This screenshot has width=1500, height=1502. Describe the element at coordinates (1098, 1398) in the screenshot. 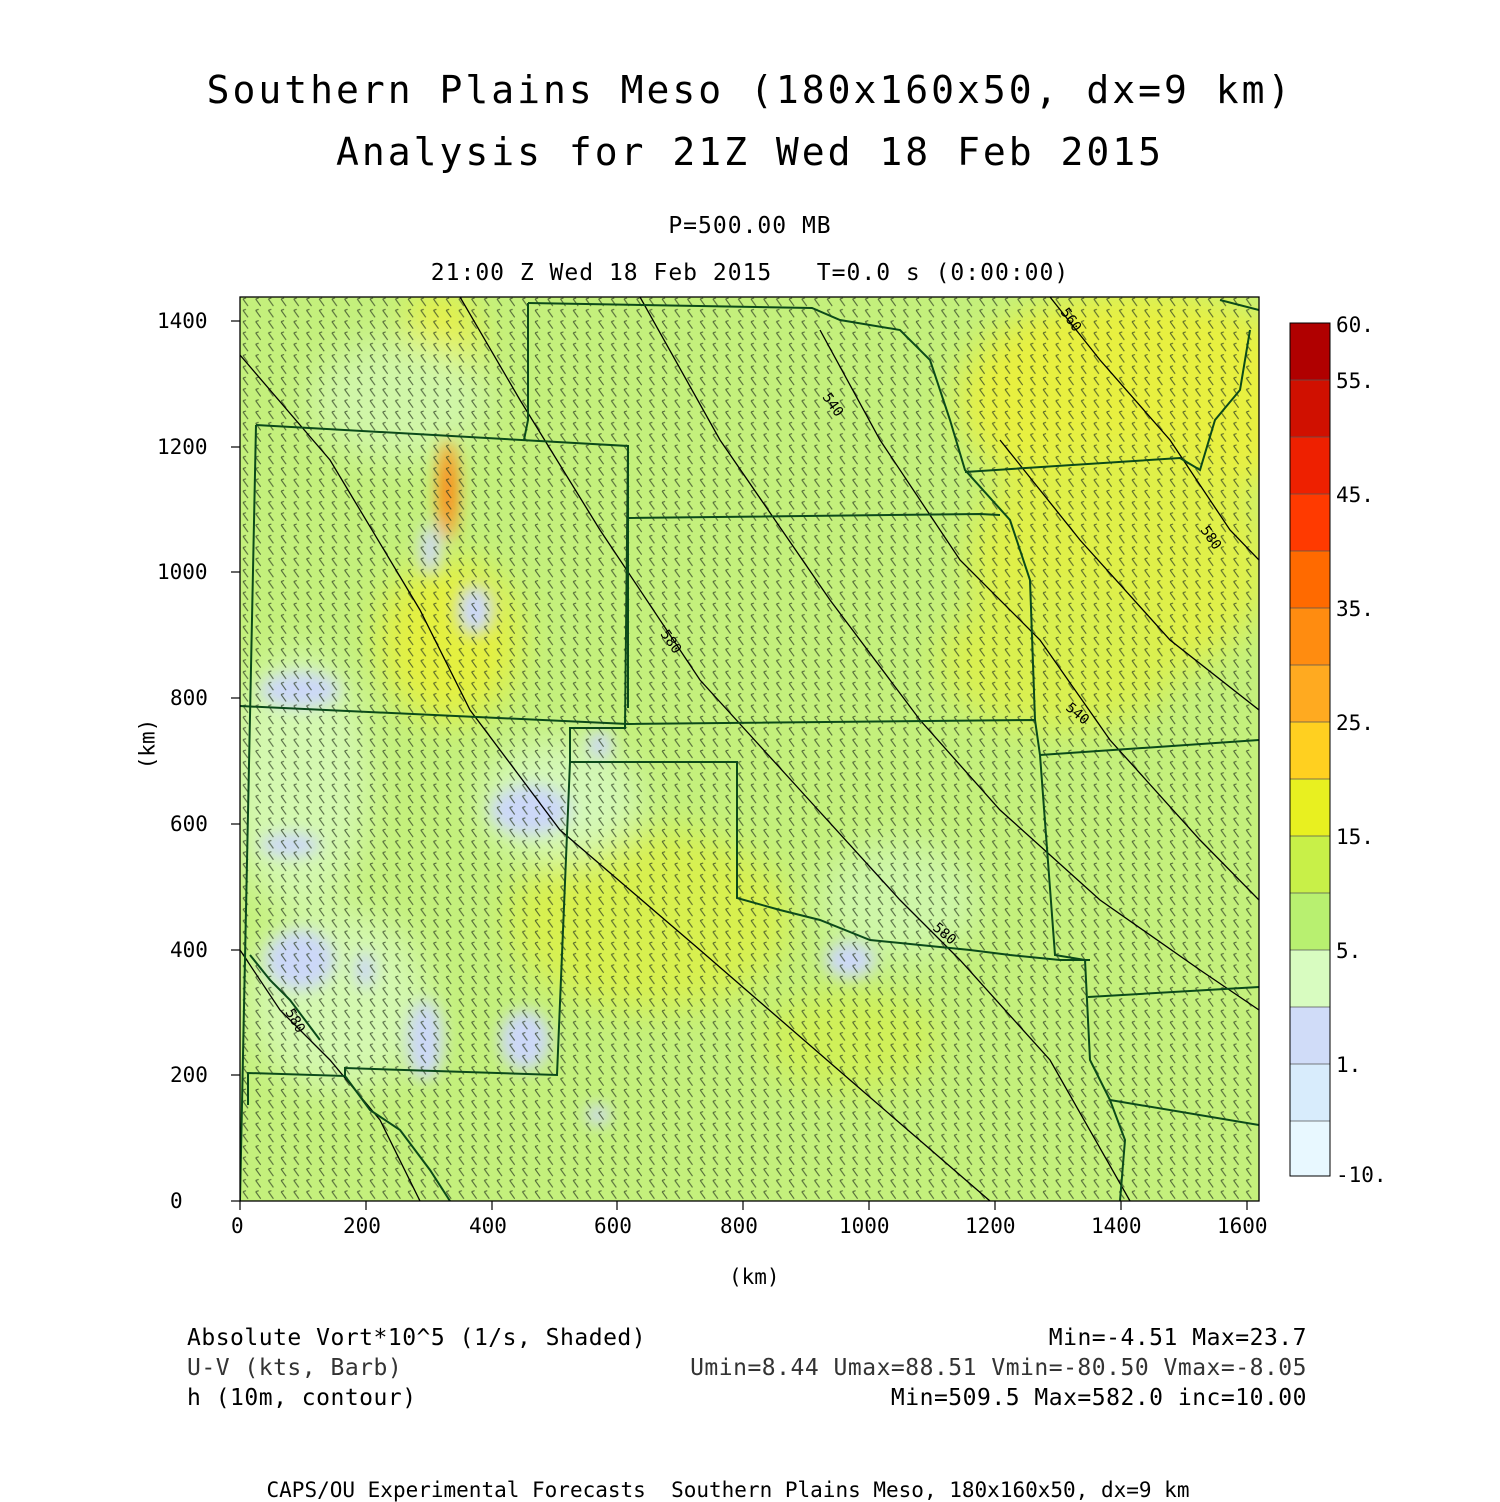

I see `legend-right-3: Min=509.5 Max=582.0 inc=10.00` at that location.